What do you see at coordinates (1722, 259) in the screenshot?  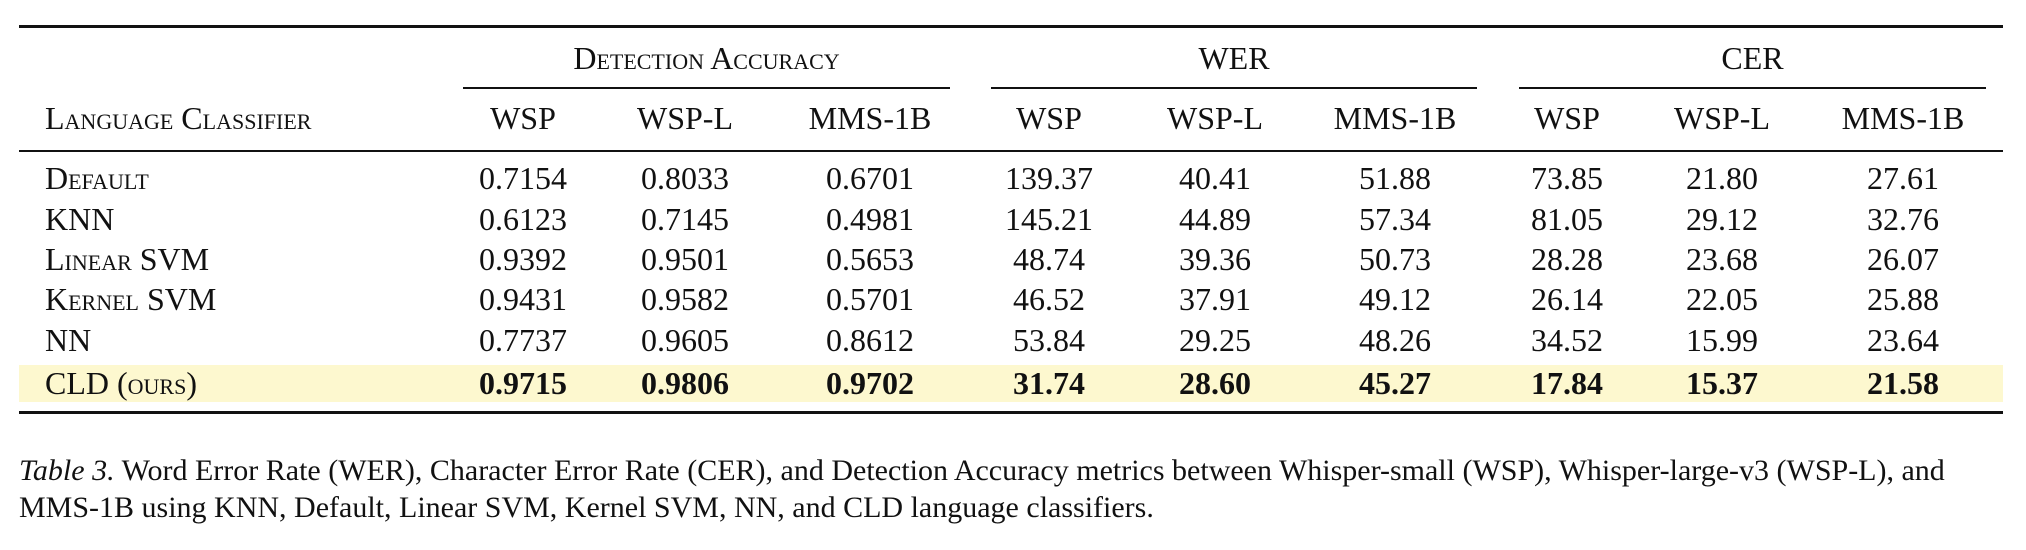 I see `cell: 23.68` at bounding box center [1722, 259].